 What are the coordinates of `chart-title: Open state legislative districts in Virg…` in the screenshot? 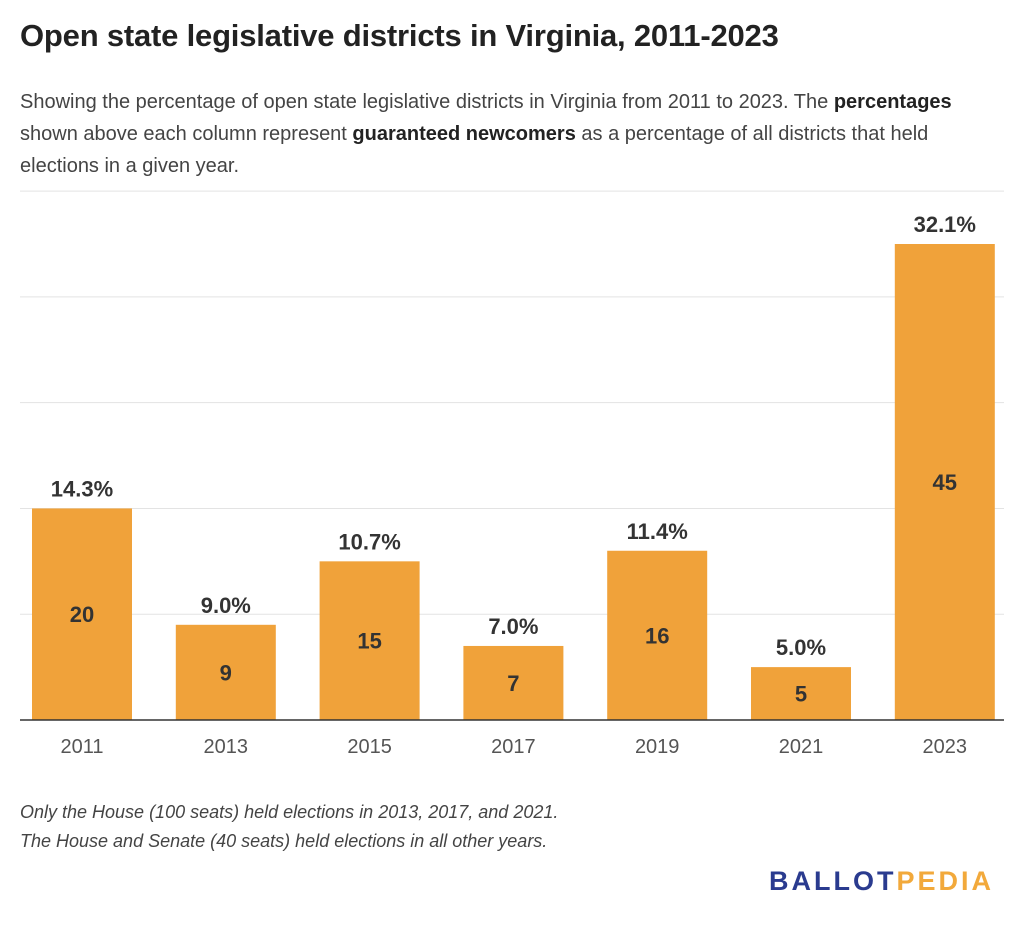 It's located at (399, 35).